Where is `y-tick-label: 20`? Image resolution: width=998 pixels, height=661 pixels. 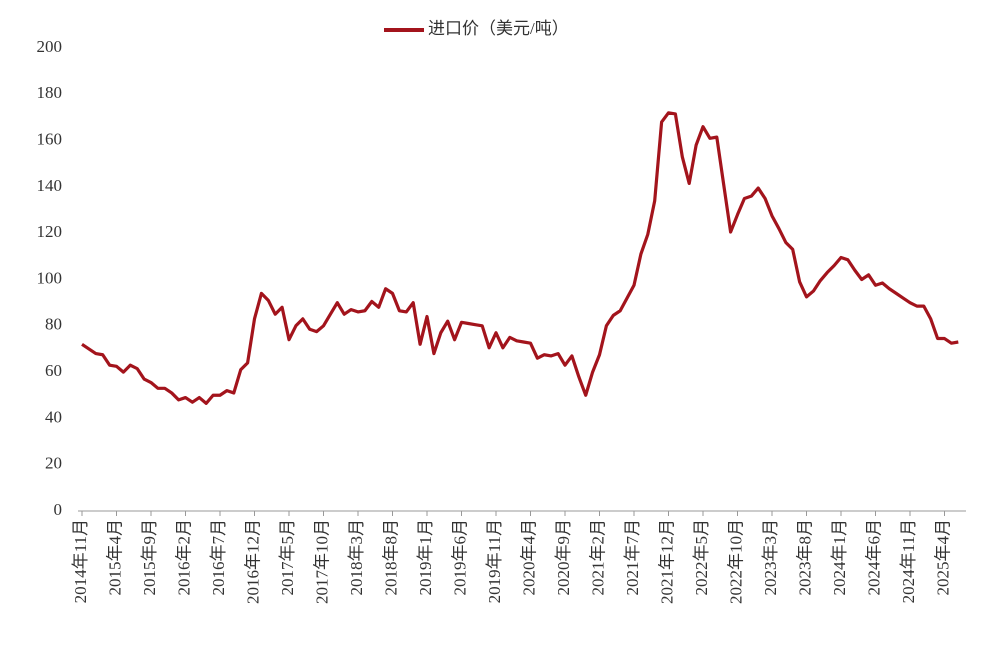 y-tick-label: 20 is located at coordinates (53, 463).